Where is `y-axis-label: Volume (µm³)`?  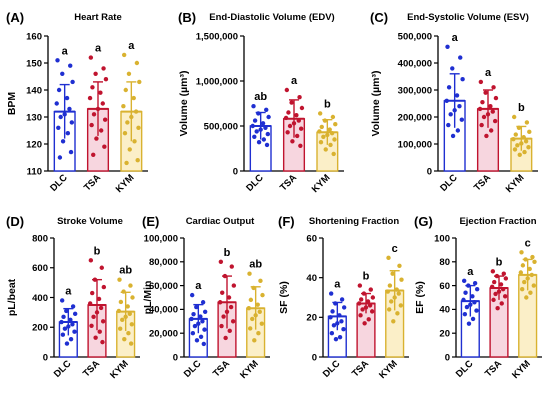 y-axis-label: Volume (µm³) is located at coordinates (376, 104).